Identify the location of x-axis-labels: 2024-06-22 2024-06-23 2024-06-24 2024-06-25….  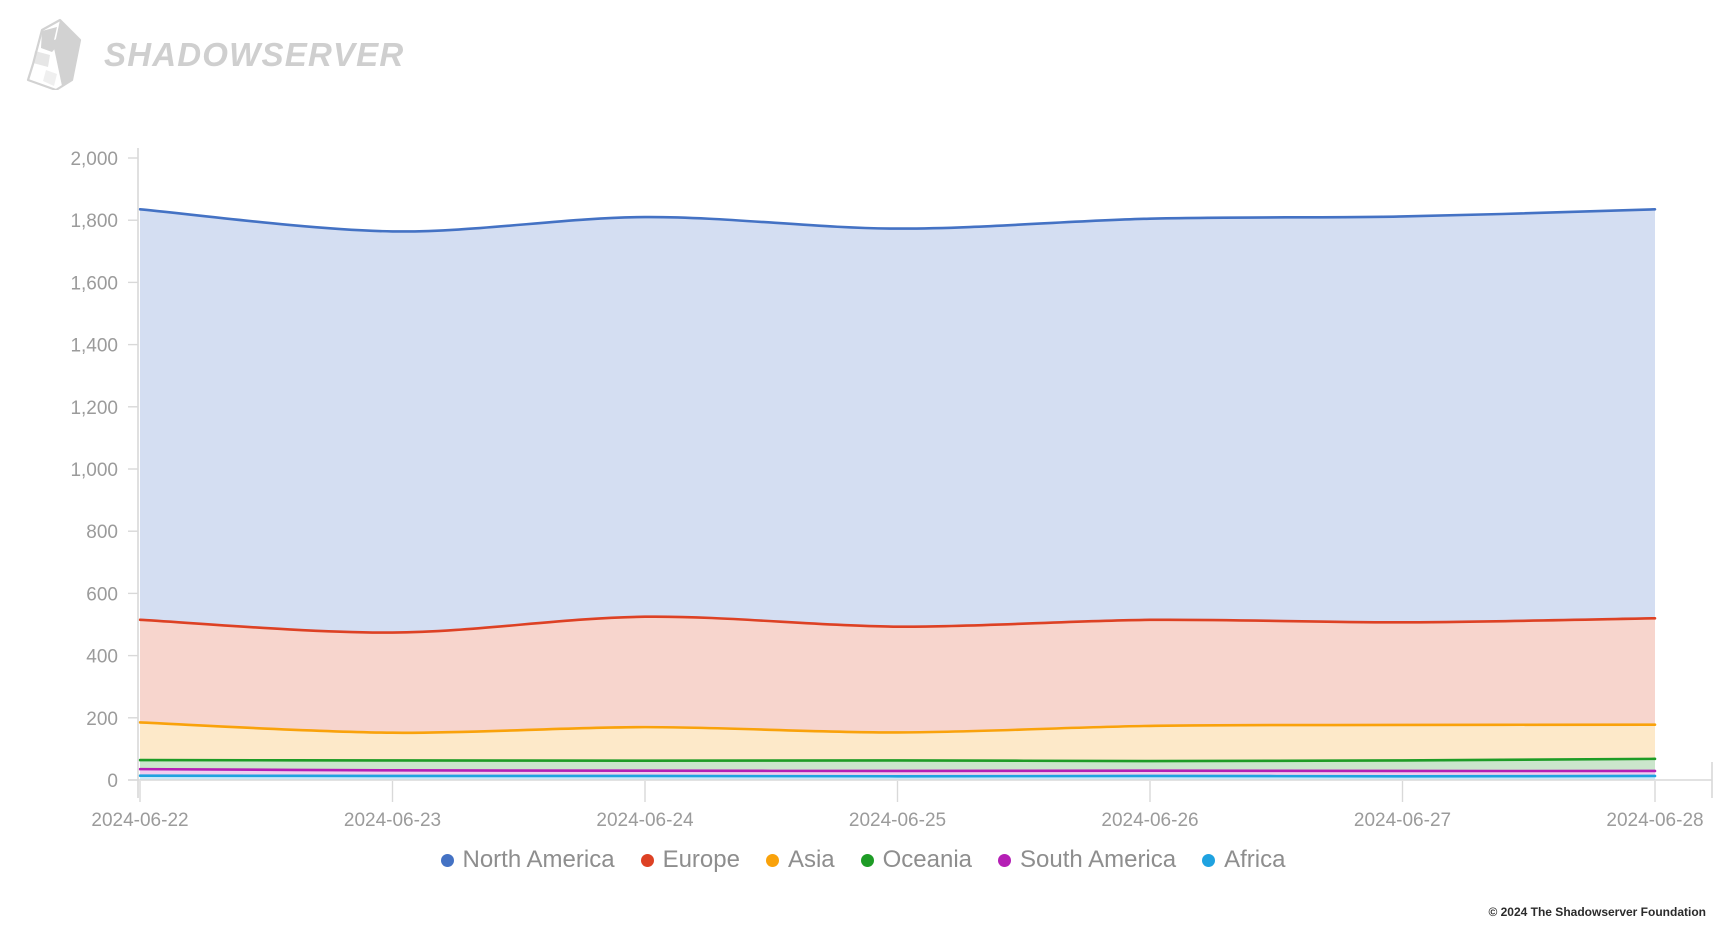
(897, 820).